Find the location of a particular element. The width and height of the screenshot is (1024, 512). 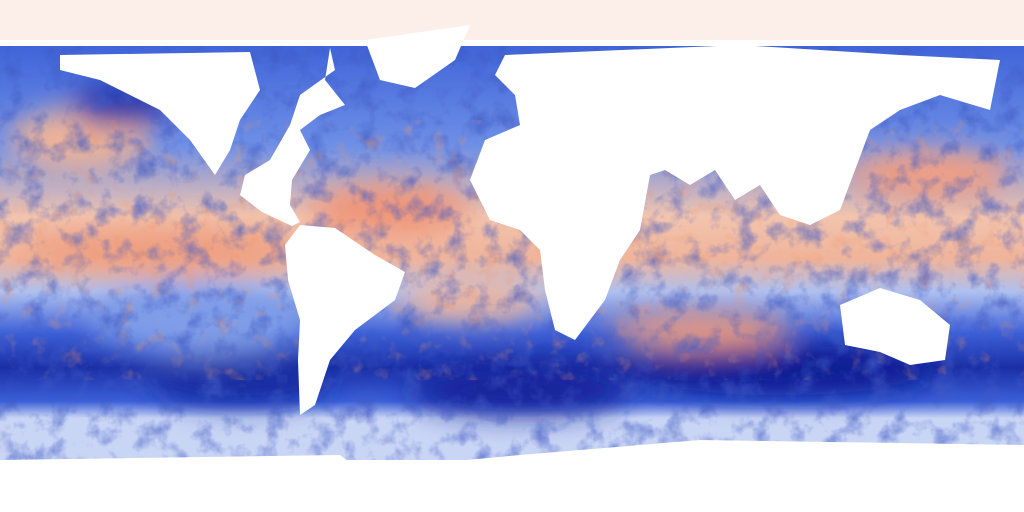

australia is located at coordinates (895, 326).